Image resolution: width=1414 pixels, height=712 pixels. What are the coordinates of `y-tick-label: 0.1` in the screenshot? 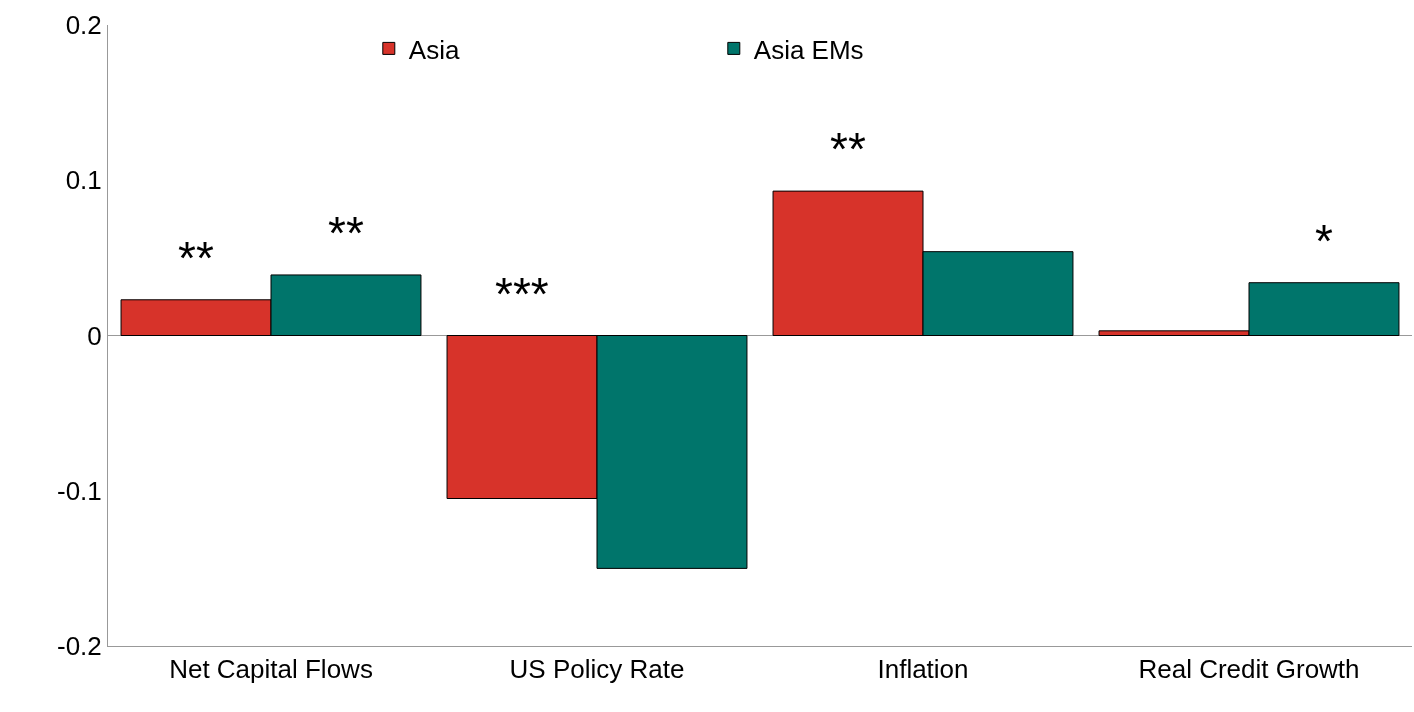 It's located at (83, 180).